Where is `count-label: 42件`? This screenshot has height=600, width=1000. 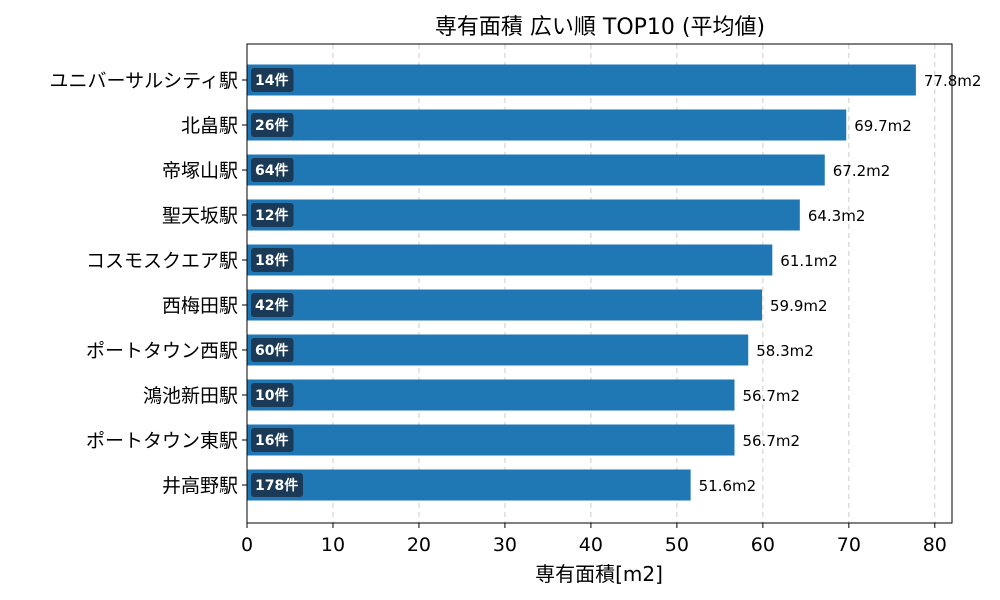 count-label: 42件 is located at coordinates (271, 305).